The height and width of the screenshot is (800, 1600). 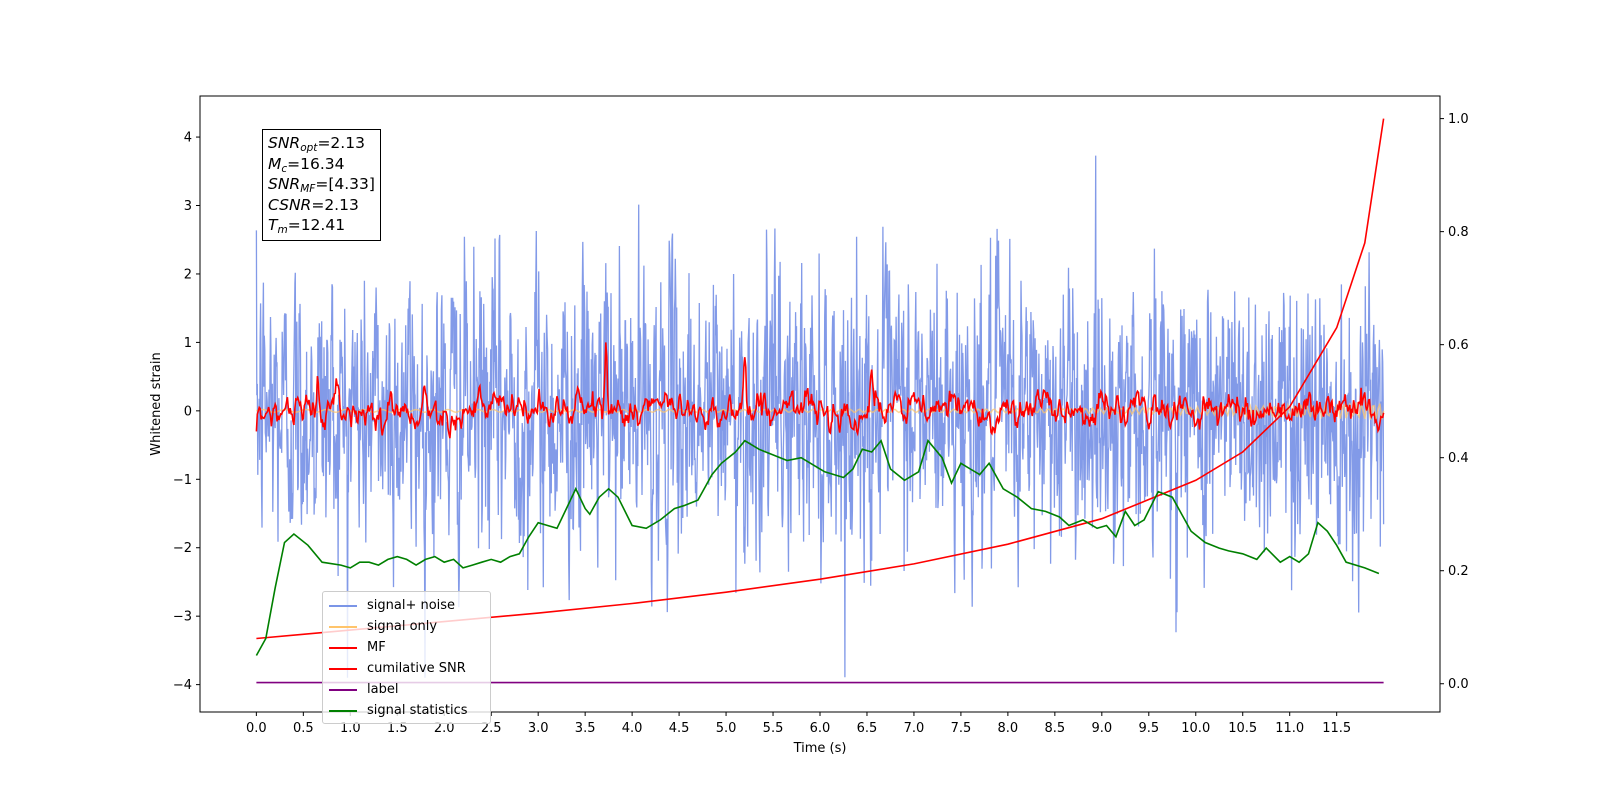 I want to click on y-right-tick-label: 0.4, so click(x=1458, y=458).